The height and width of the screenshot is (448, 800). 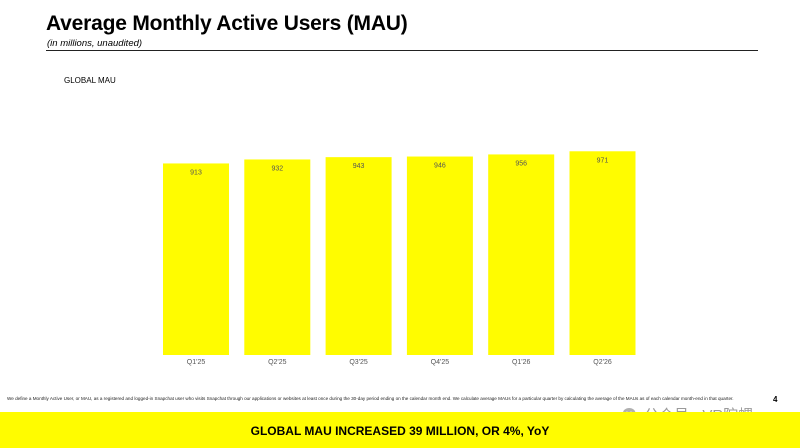 I want to click on bar-Q3'25, so click(x=358, y=256).